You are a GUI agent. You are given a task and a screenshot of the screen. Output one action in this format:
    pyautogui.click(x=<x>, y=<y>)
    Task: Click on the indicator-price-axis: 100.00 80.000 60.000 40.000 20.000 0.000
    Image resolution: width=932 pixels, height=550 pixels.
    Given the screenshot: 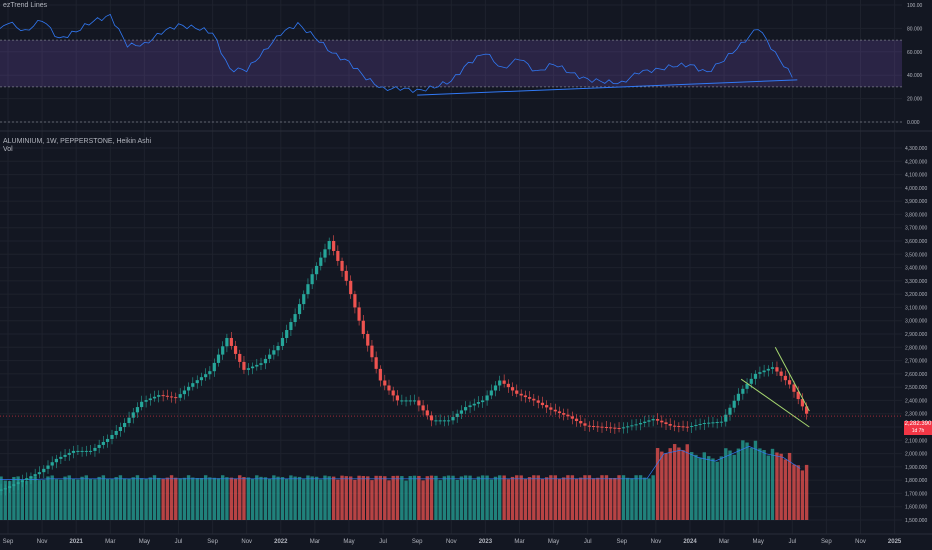 What is the action you would take?
    pyautogui.click(x=915, y=64)
    